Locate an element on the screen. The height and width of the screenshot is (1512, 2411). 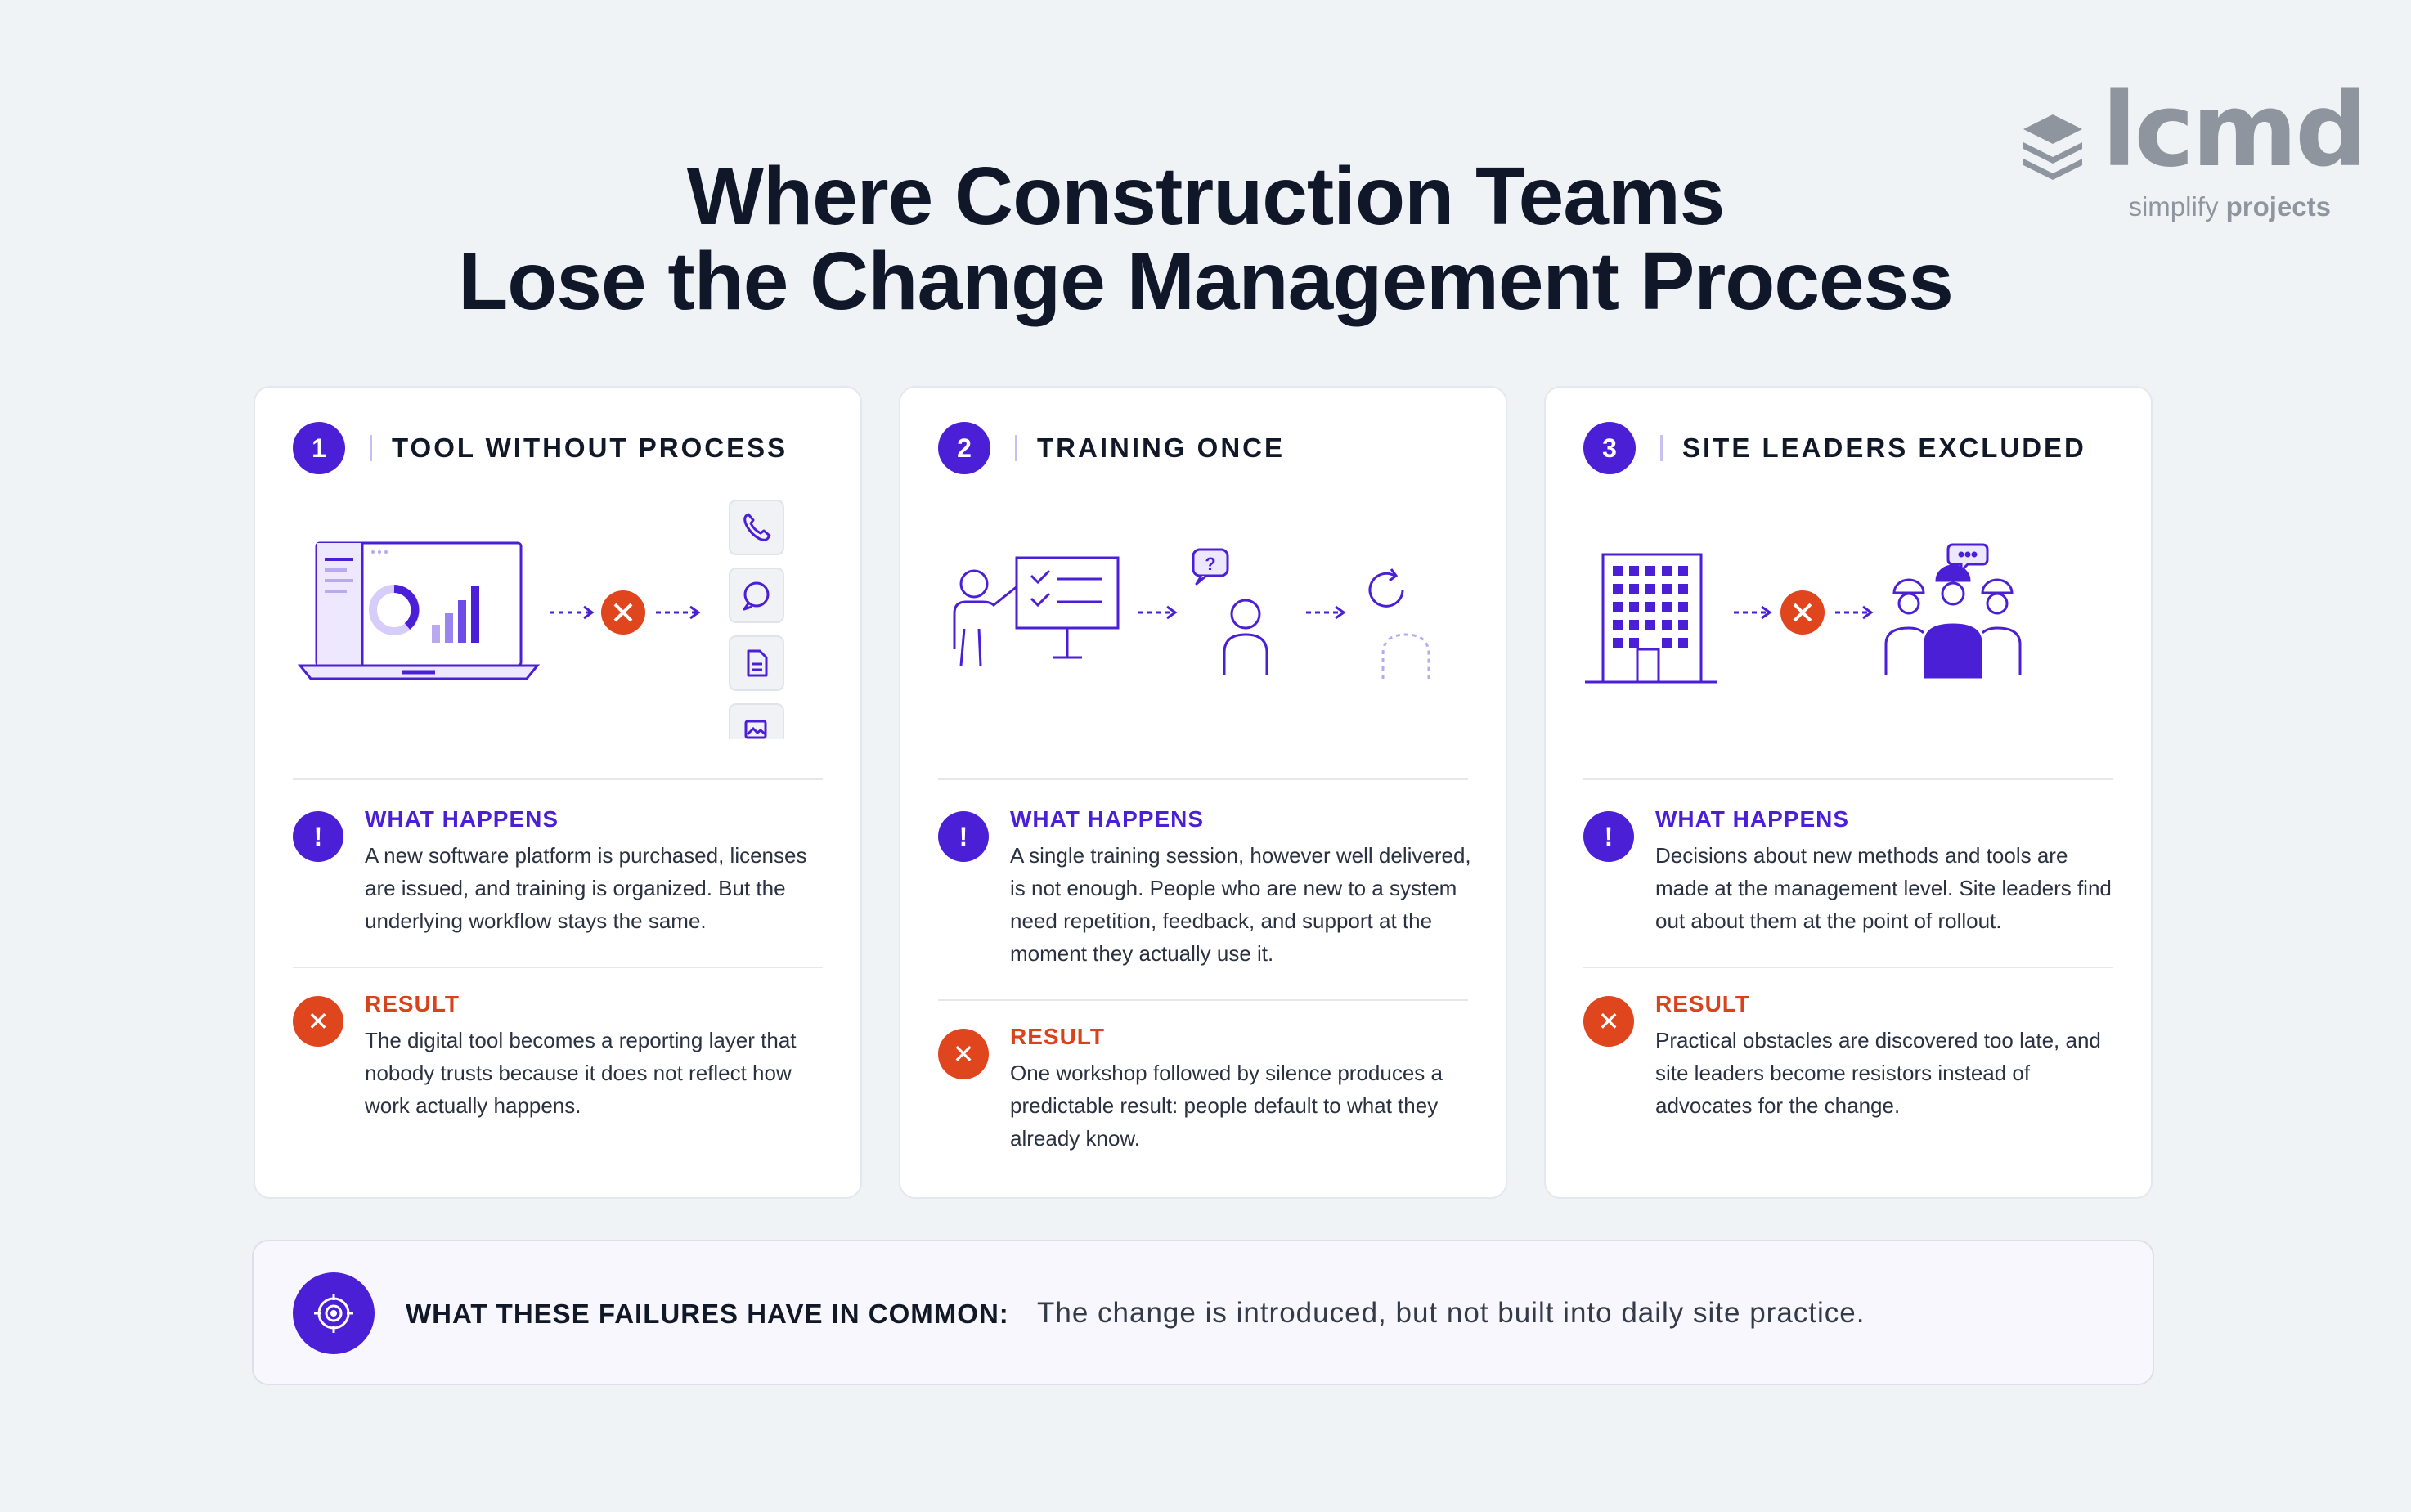
card-title: TOOL WITHOUT PROCESS is located at coordinates (590, 448).